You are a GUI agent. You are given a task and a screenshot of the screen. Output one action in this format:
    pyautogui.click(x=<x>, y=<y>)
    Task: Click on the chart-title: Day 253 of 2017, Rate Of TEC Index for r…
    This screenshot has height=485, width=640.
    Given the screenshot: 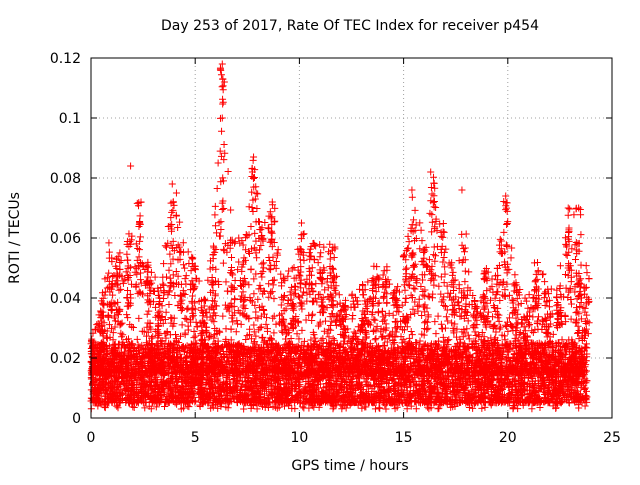 What is the action you would take?
    pyautogui.click(x=350, y=26)
    